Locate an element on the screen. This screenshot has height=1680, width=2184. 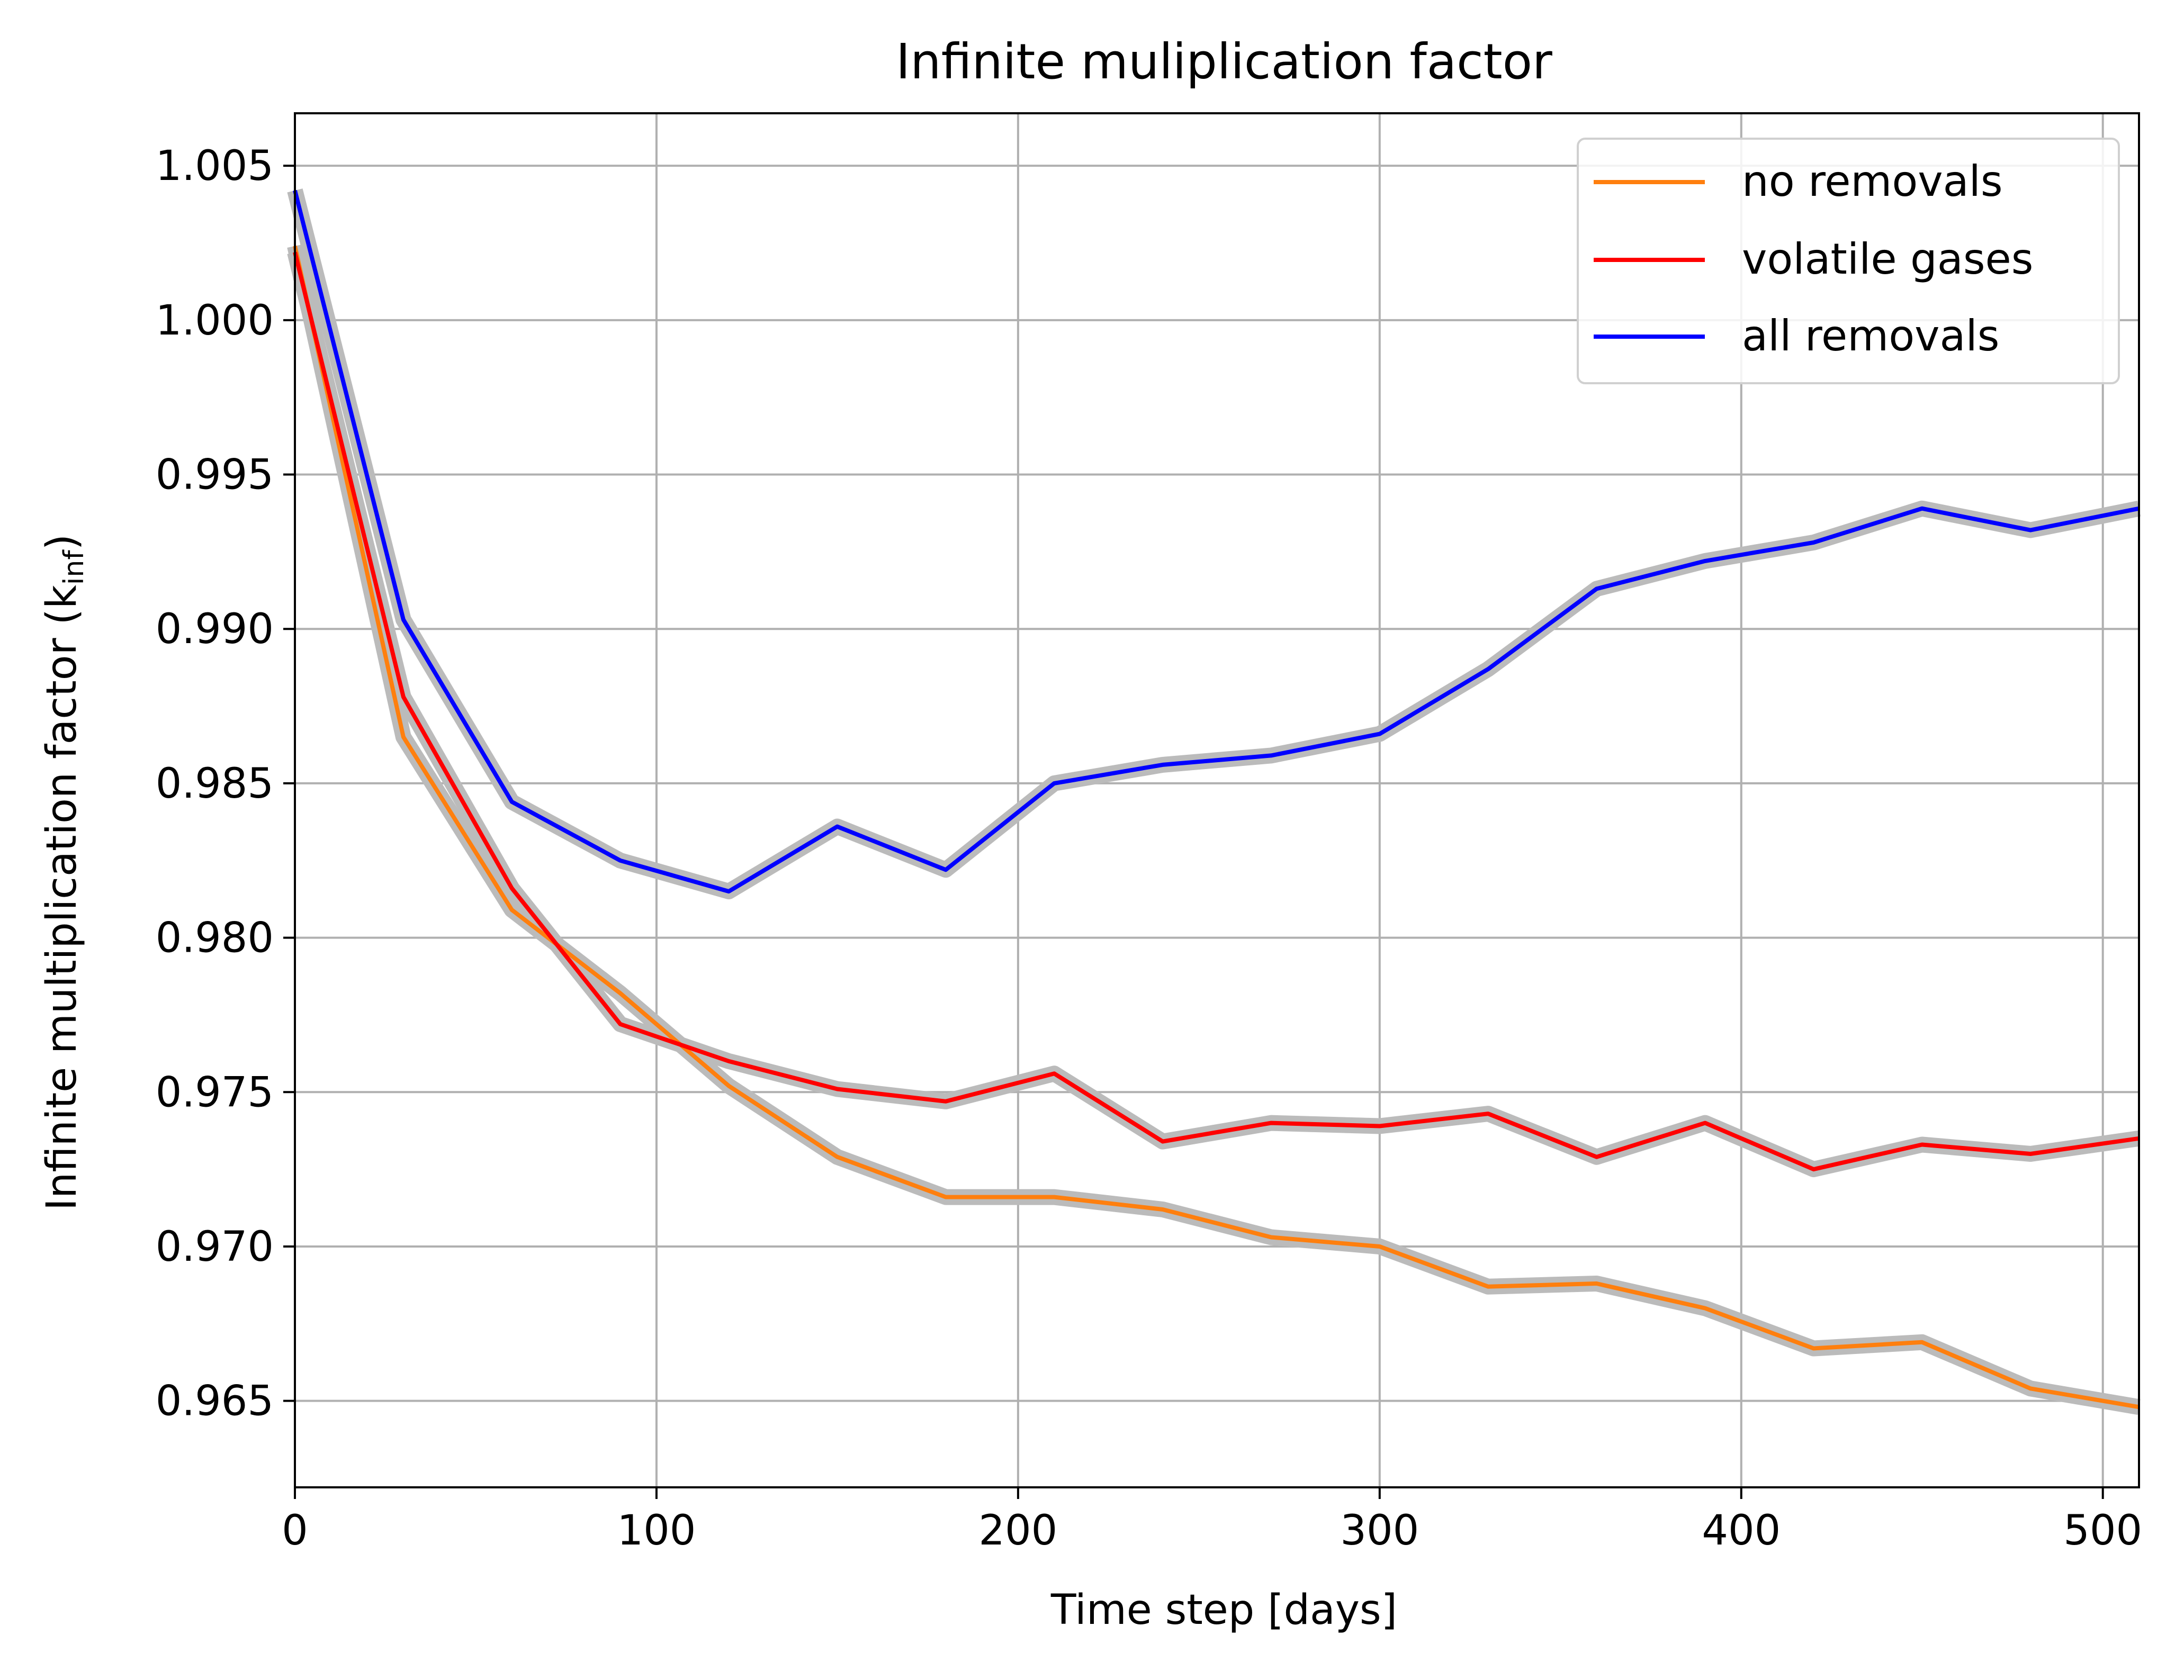
x-axis-label: Time step [days] is located at coordinates (1223, 1610).